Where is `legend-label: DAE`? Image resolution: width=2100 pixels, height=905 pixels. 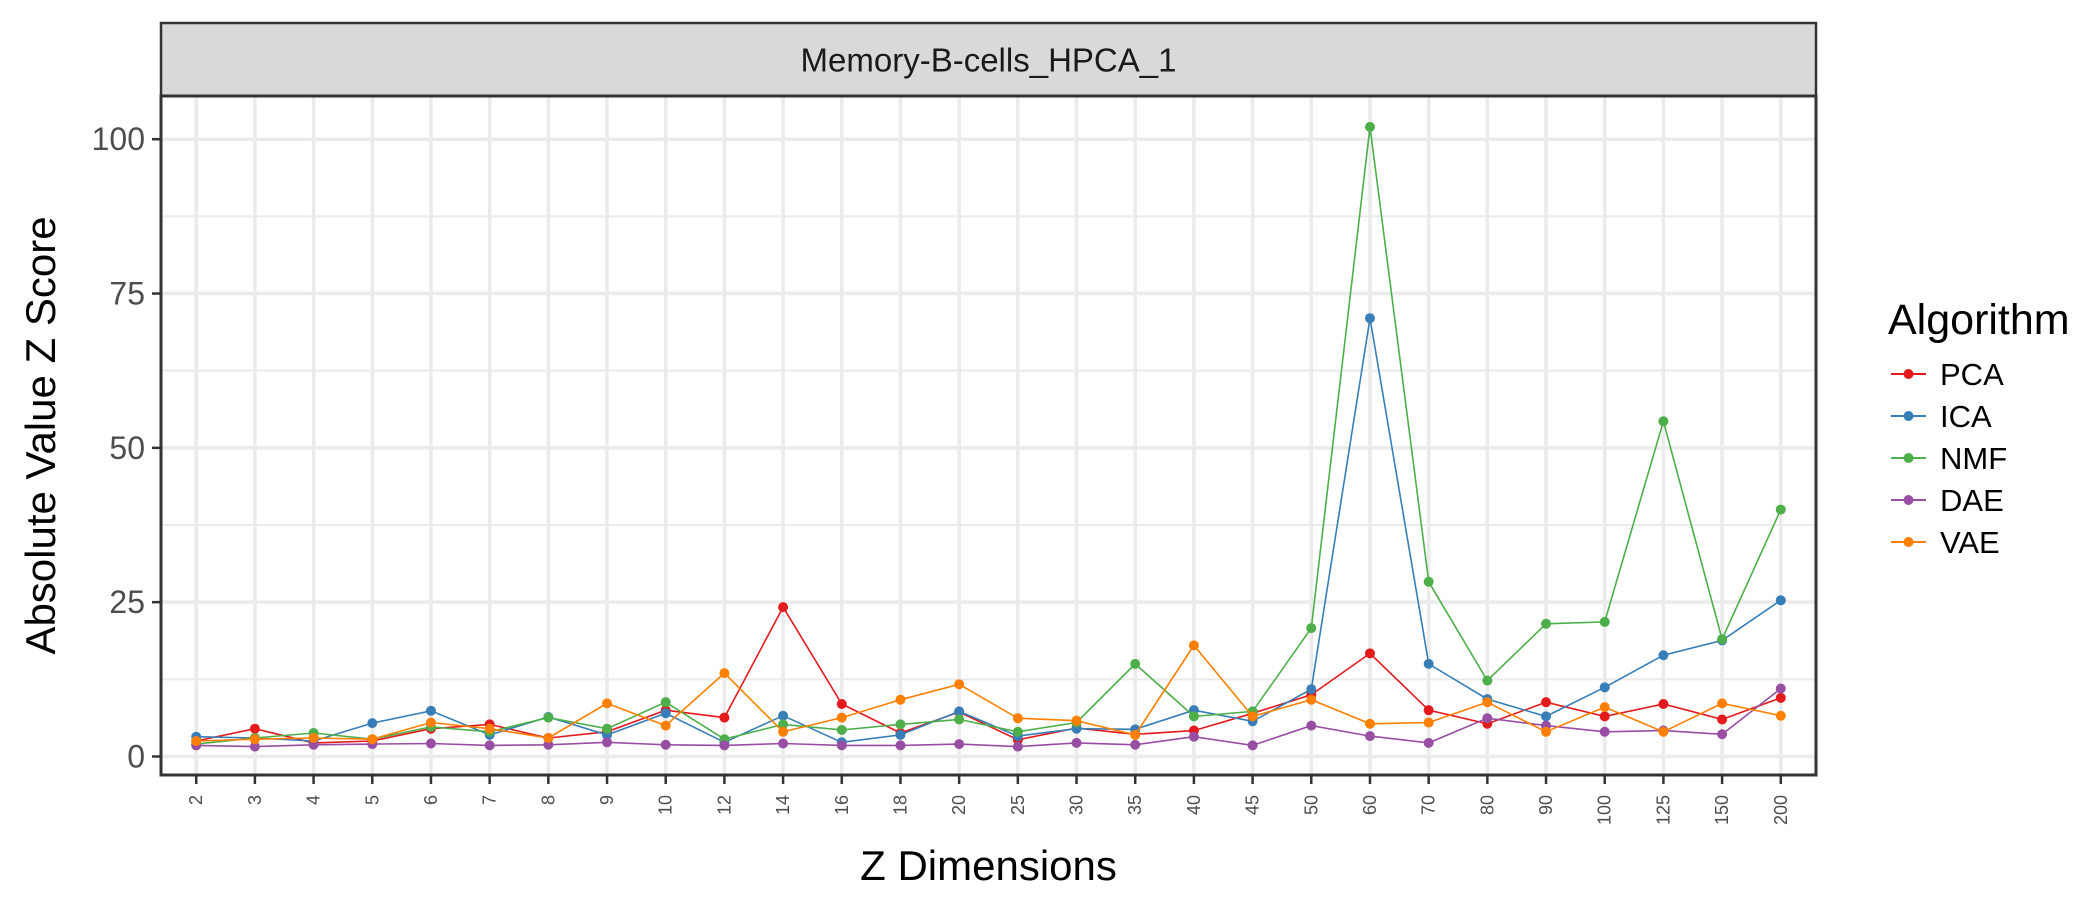
legend-label: DAE is located at coordinates (1972, 500).